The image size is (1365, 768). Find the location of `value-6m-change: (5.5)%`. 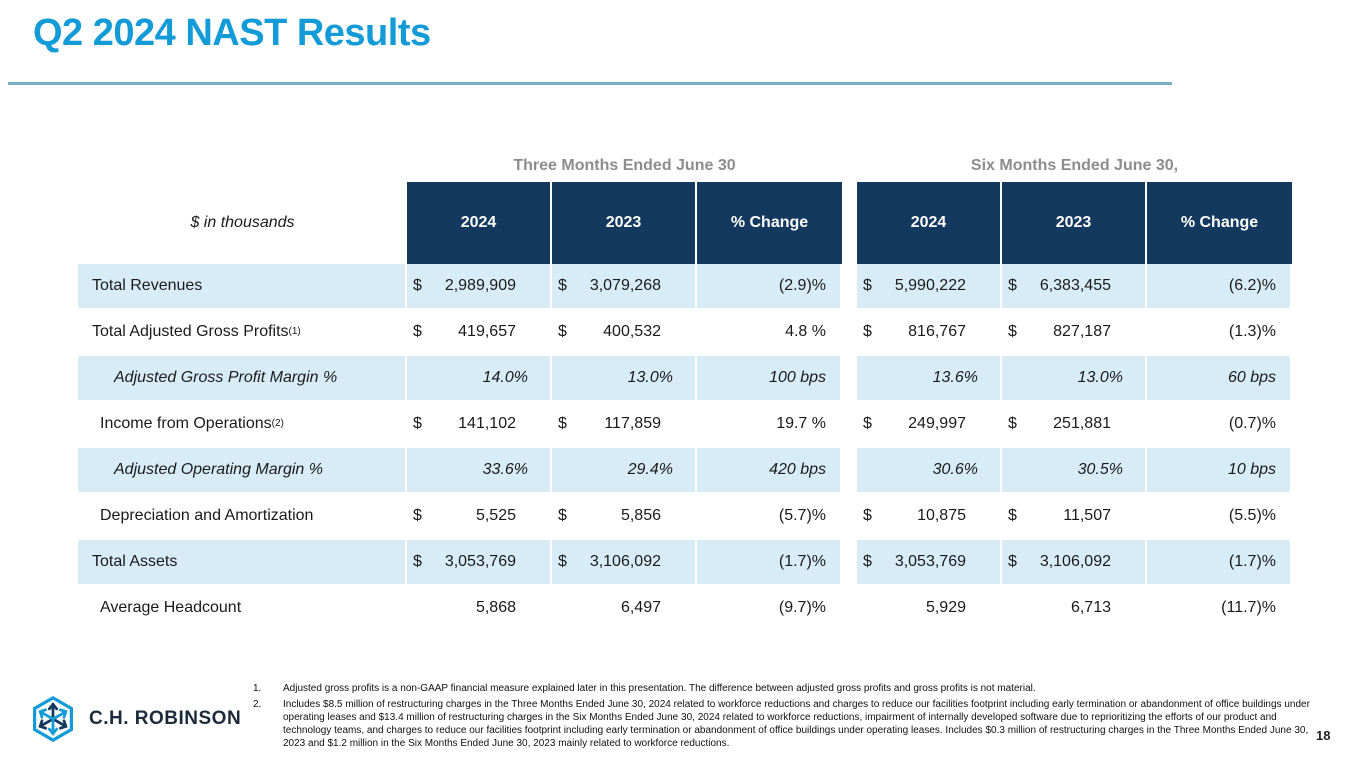

value-6m-change: (5.5)% is located at coordinates (1219, 517).